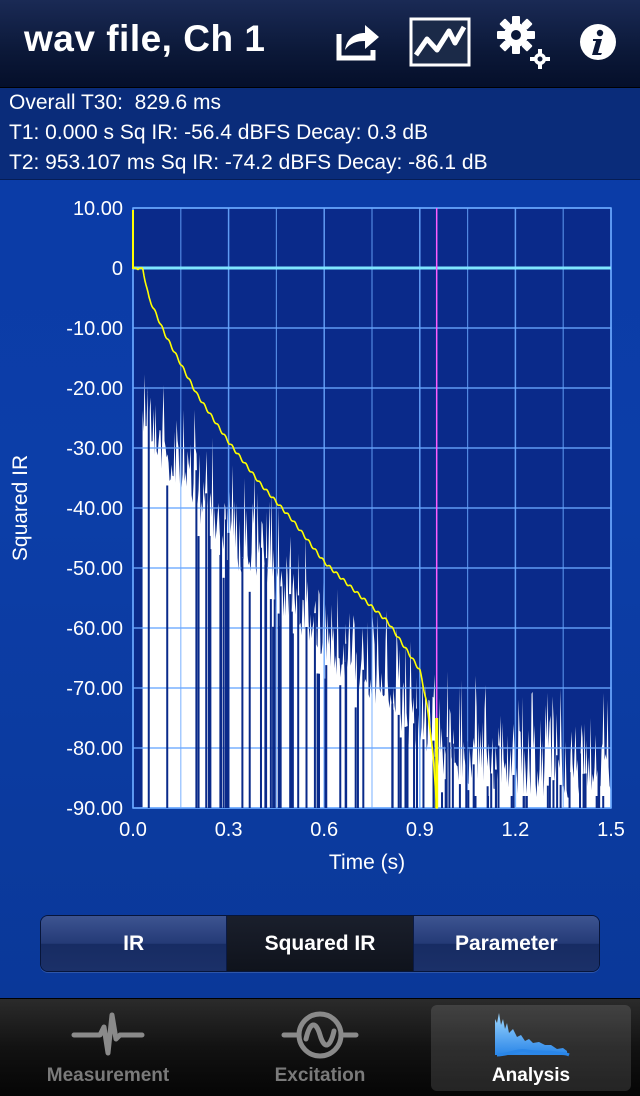  Describe the element at coordinates (611, 830) in the screenshot. I see `x-tick-label: 1.5` at that location.